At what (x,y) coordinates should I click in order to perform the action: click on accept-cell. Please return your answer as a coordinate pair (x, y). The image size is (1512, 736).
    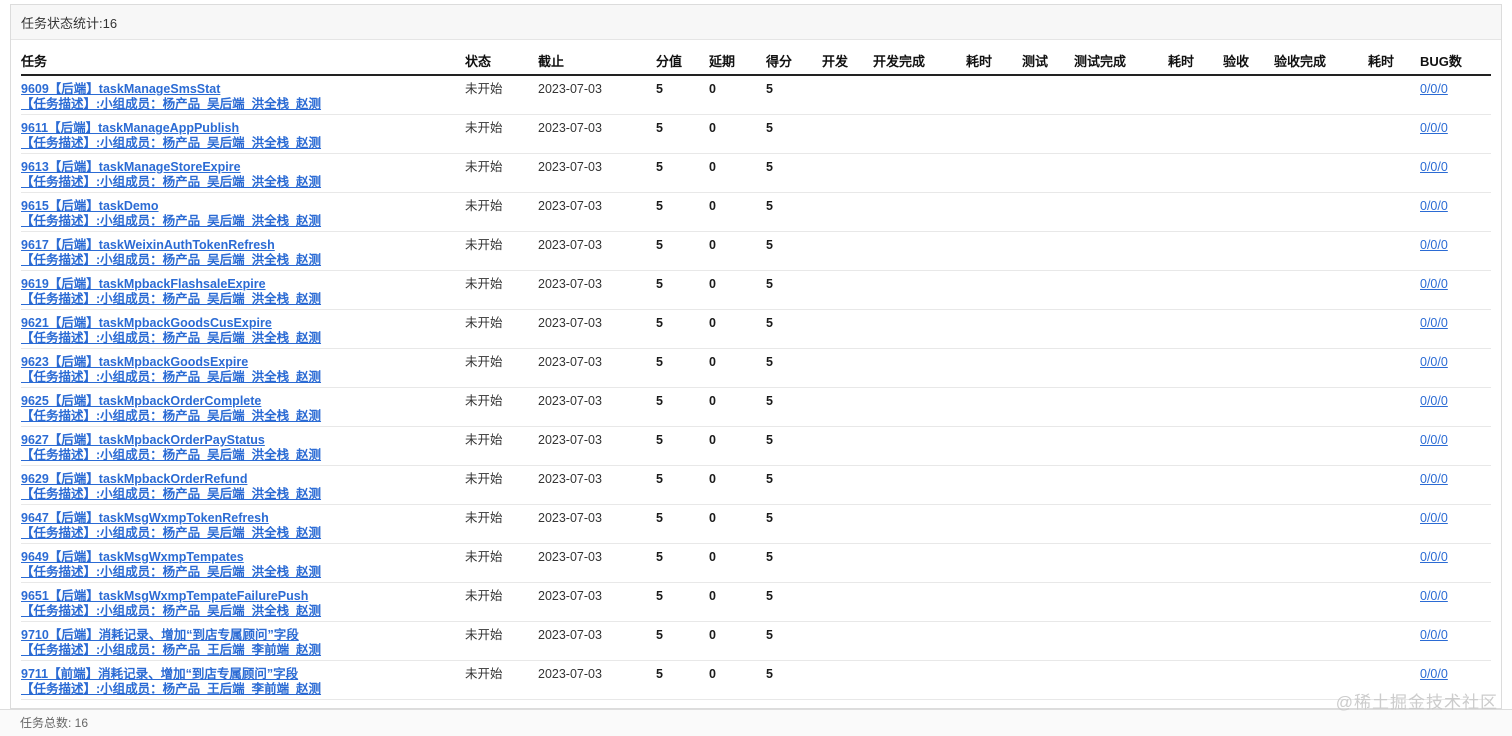
    Looking at the image, I should click on (1248, 602).